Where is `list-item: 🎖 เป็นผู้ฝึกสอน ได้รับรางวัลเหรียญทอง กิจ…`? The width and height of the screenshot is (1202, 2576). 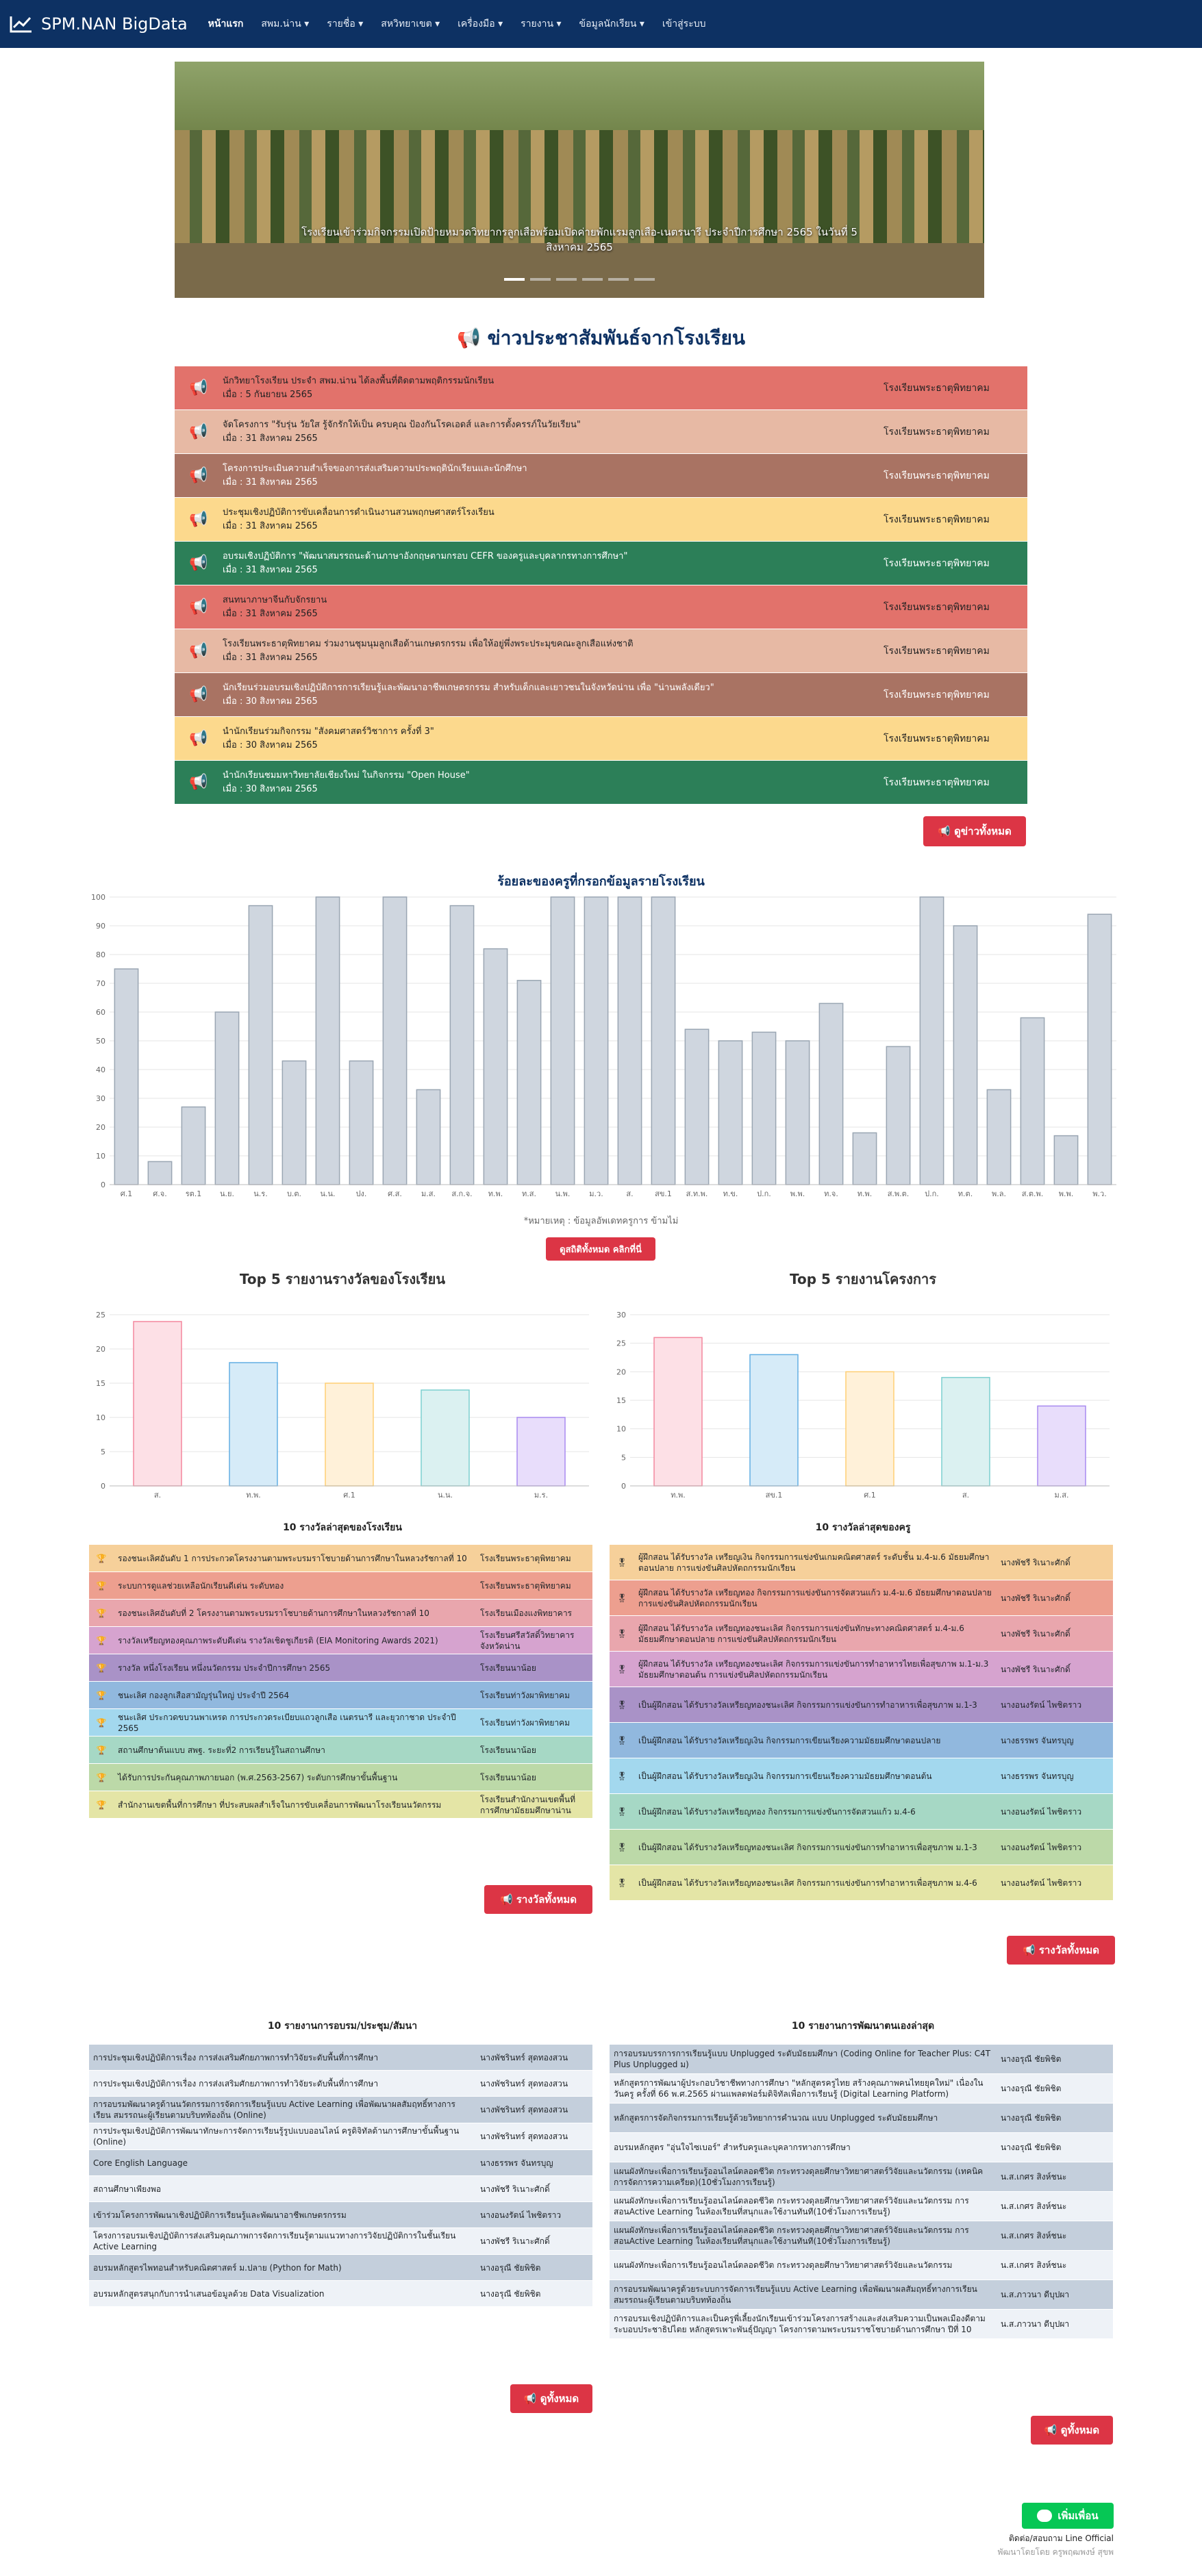 list-item: 🎖 เป็นผู้ฝึกสอน ได้รับรางวัลเหรียญทอง กิจ… is located at coordinates (861, 1812).